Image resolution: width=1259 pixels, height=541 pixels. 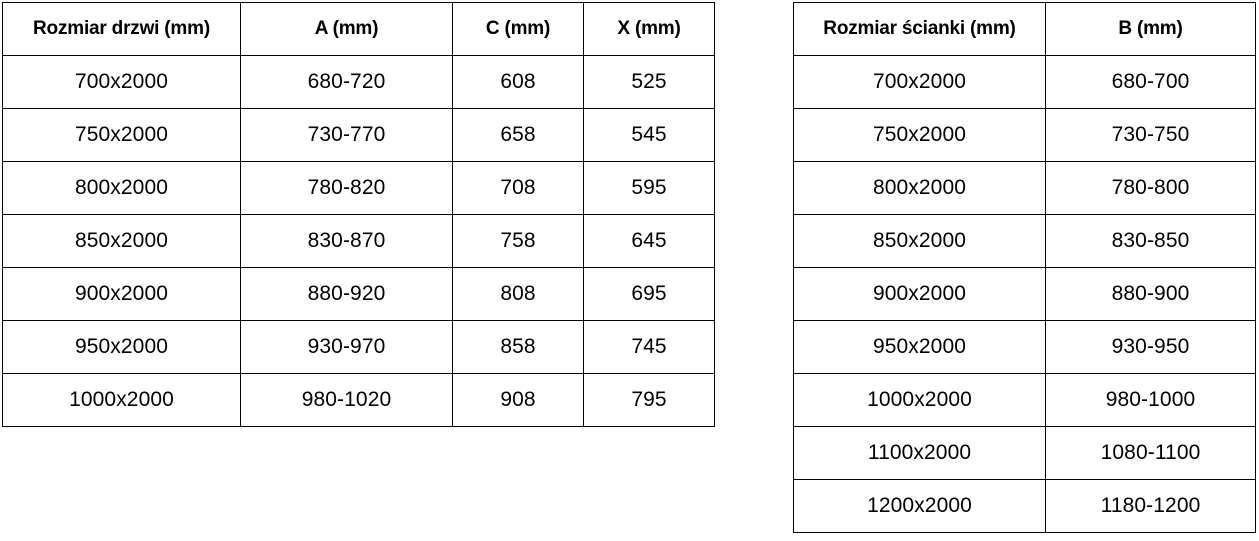 I want to click on table-row: 1200x2000 1180-1200, so click(x=1024, y=506).